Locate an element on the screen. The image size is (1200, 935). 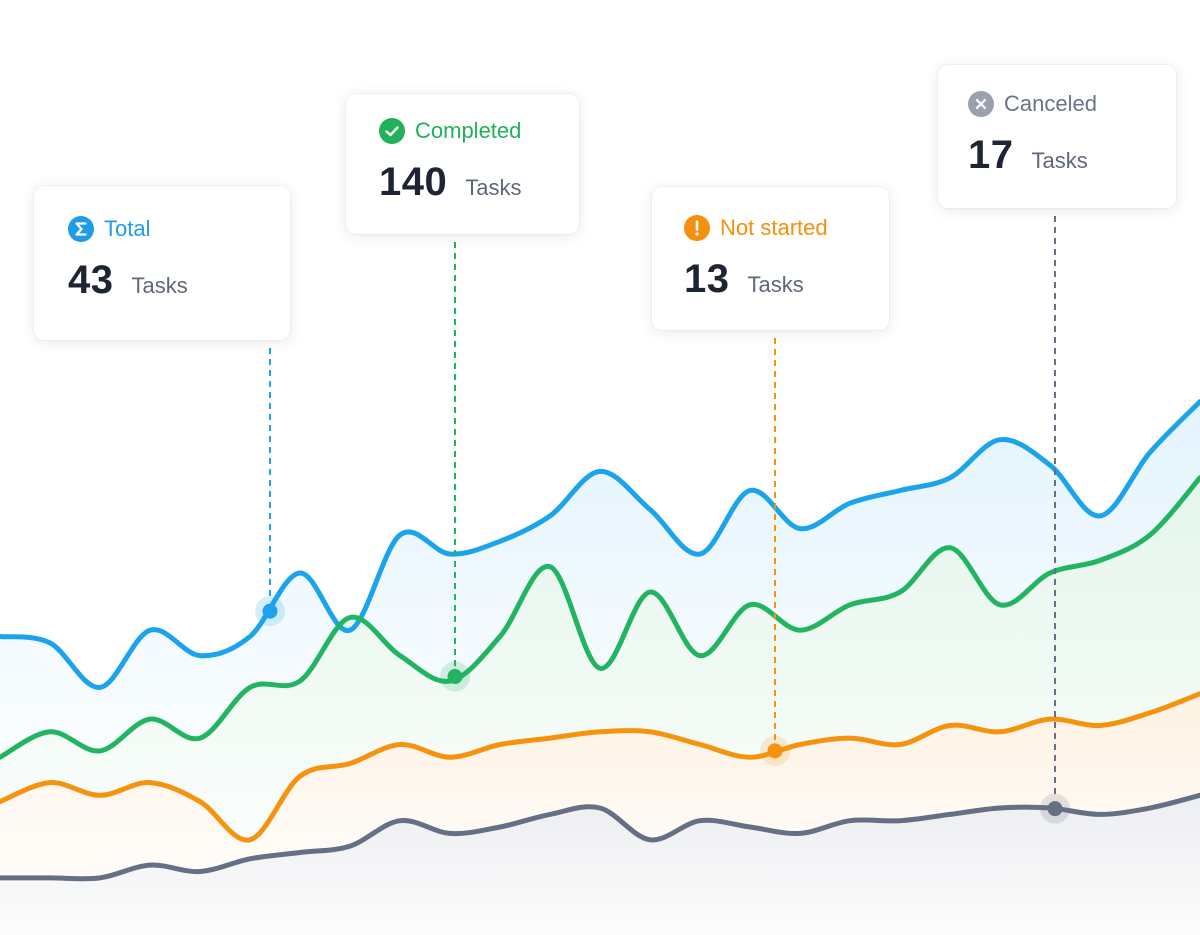
check-circle-icon is located at coordinates (392, 131).